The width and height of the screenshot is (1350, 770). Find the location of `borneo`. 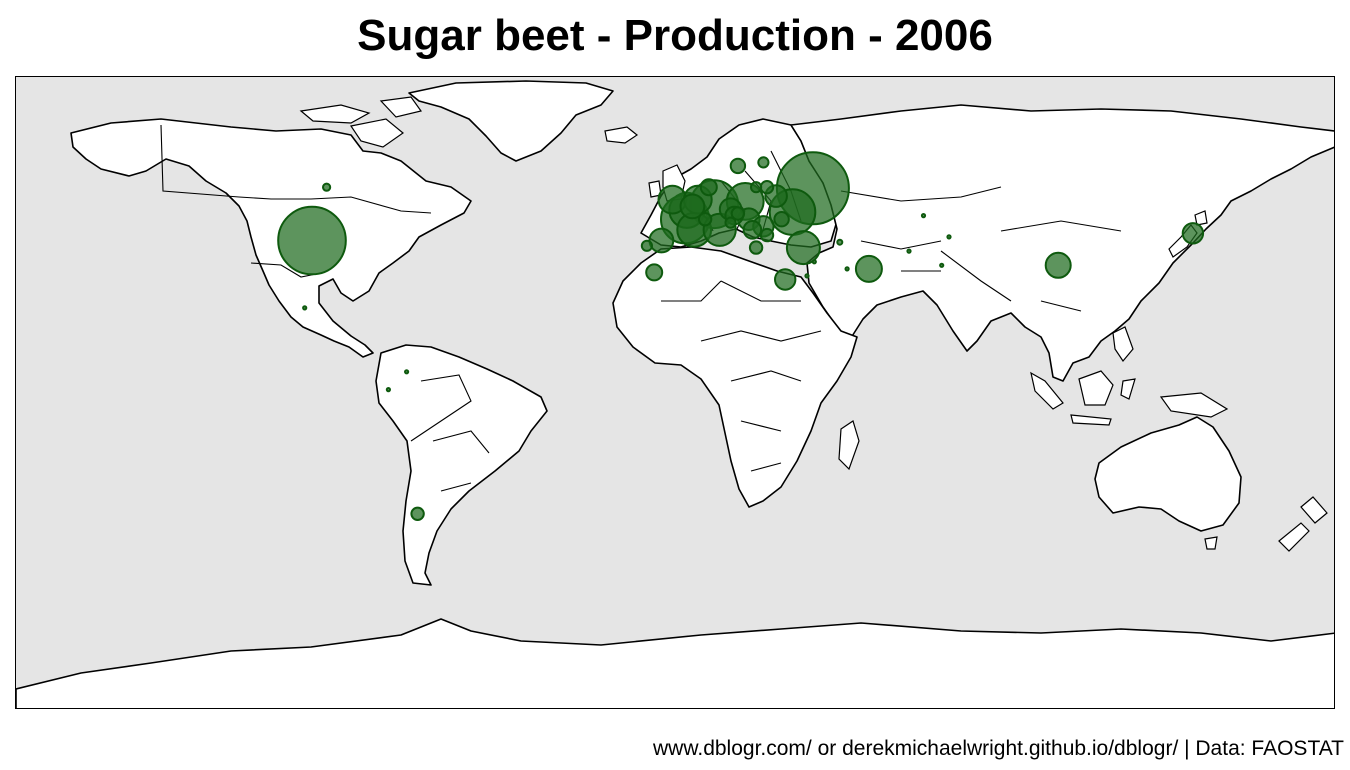

borneo is located at coordinates (1096, 388).